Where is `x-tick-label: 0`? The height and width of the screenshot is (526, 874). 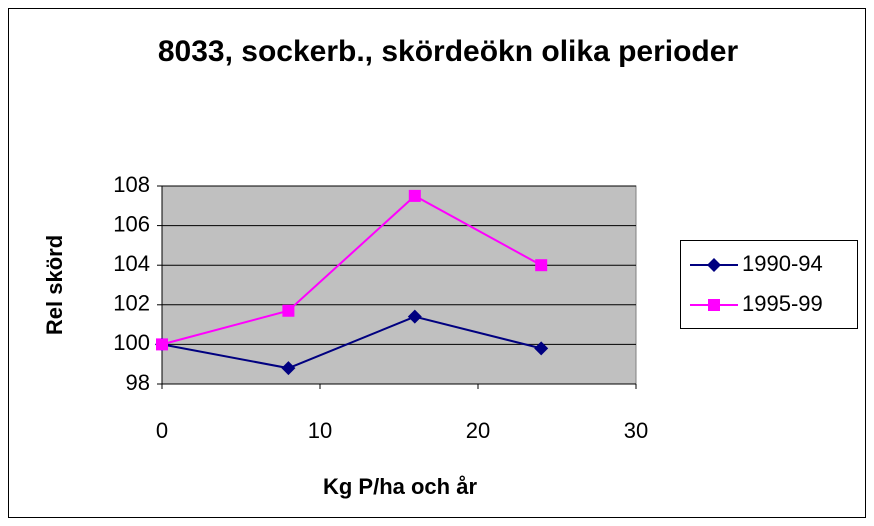
x-tick-label: 0 is located at coordinates (162, 430).